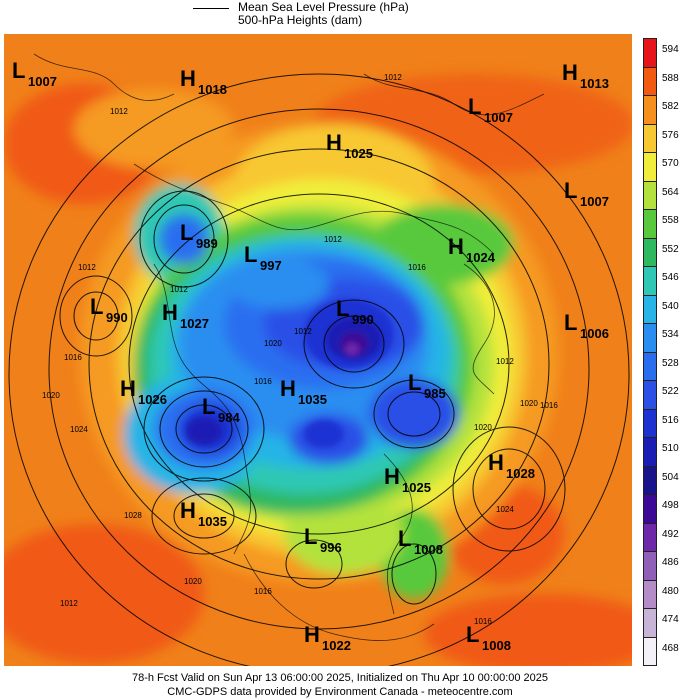 This screenshot has height=700, width=680. Describe the element at coordinates (133, 515) in the screenshot. I see `isobar-label: 1028` at that location.